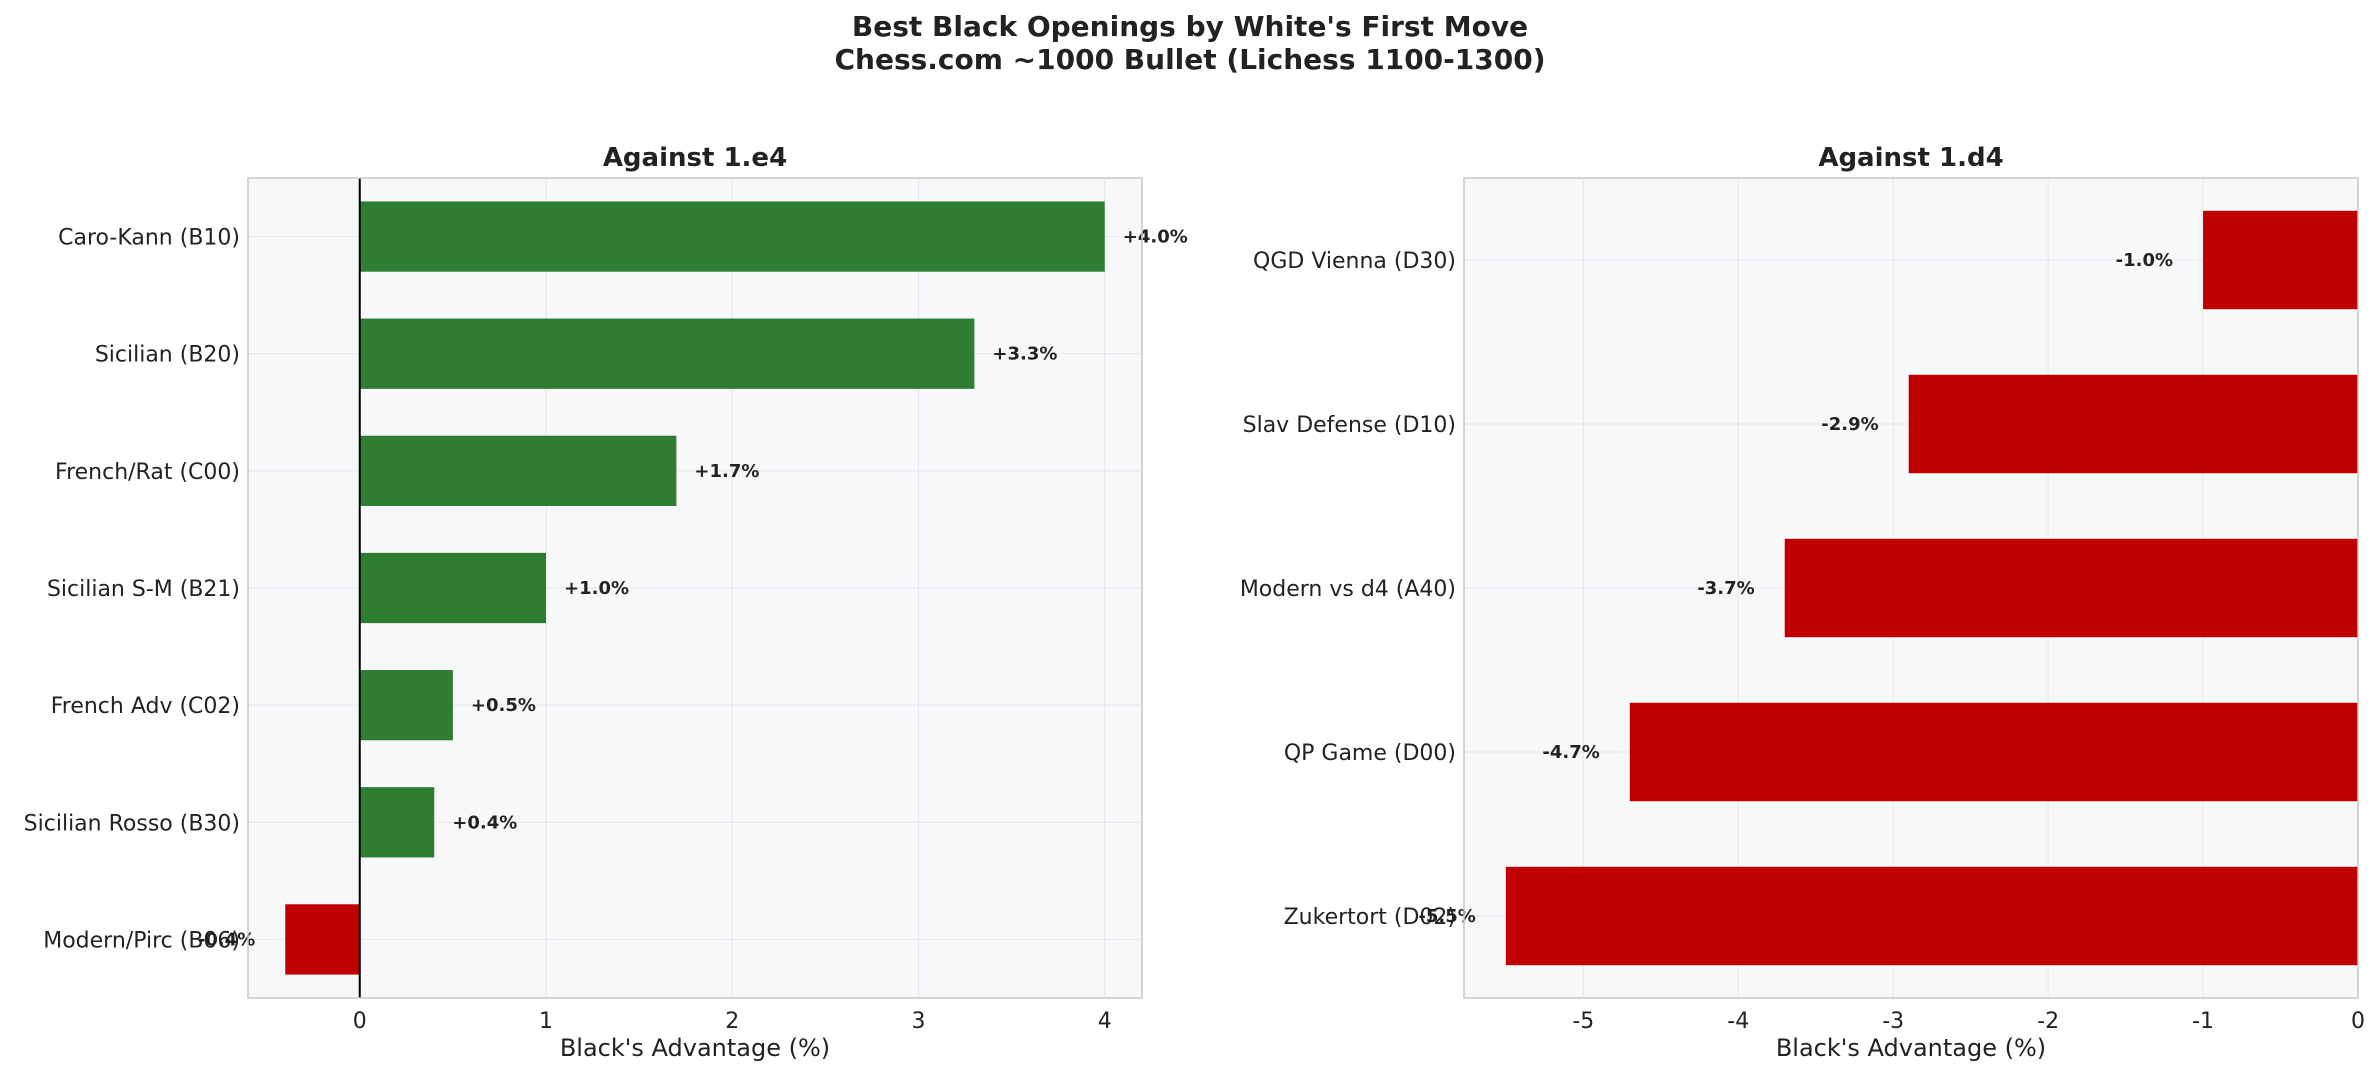  What do you see at coordinates (726, 471) in the screenshot?
I see `e4-value-label: +1.7%` at bounding box center [726, 471].